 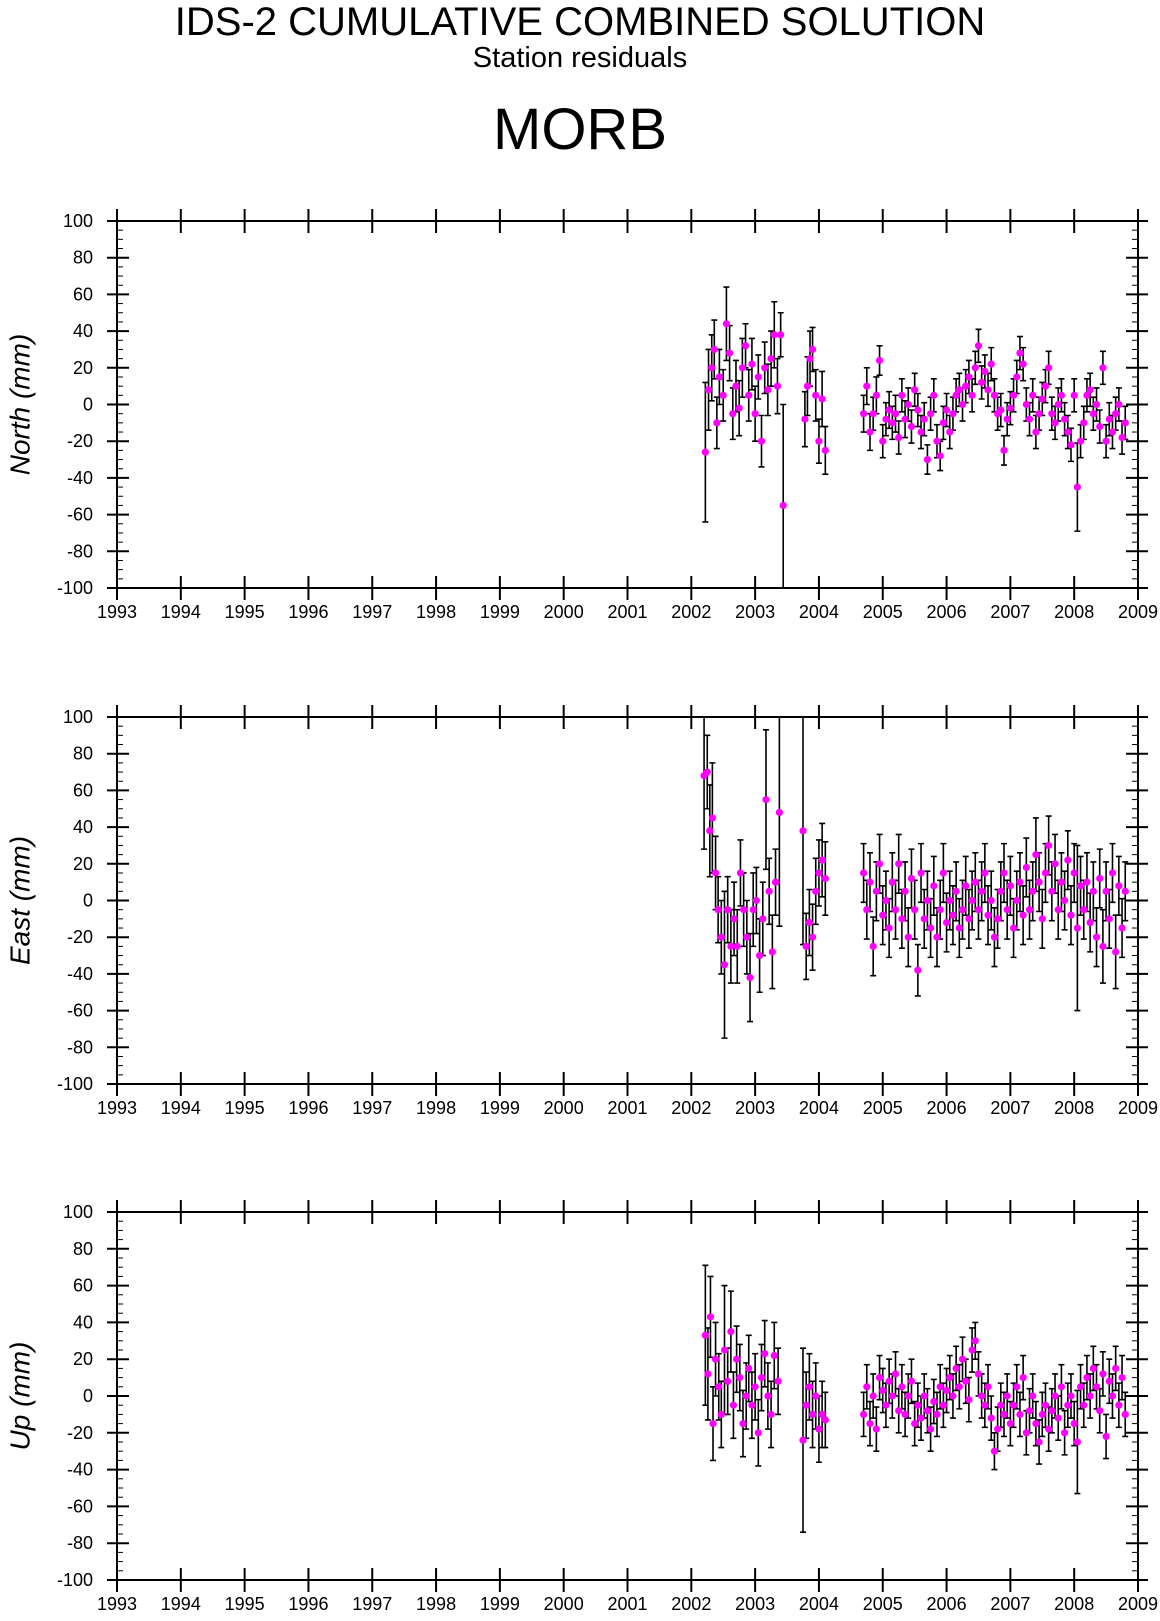 What do you see at coordinates (80, 441) in the screenshot?
I see `panel-1-y-tick-label: -20` at bounding box center [80, 441].